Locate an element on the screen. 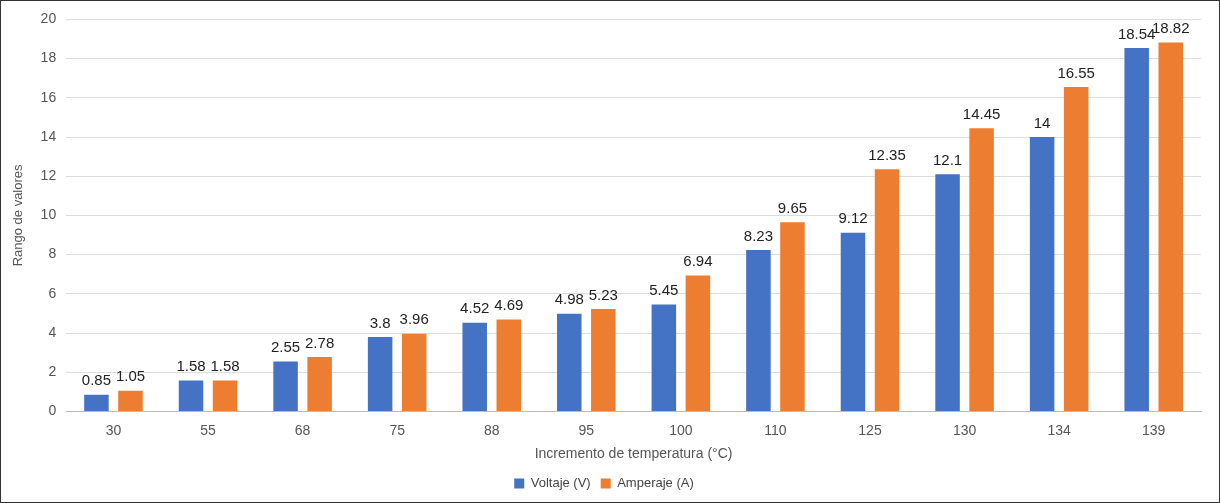 The height and width of the screenshot is (503, 1220). data-label: 3.96 is located at coordinates (414, 319).